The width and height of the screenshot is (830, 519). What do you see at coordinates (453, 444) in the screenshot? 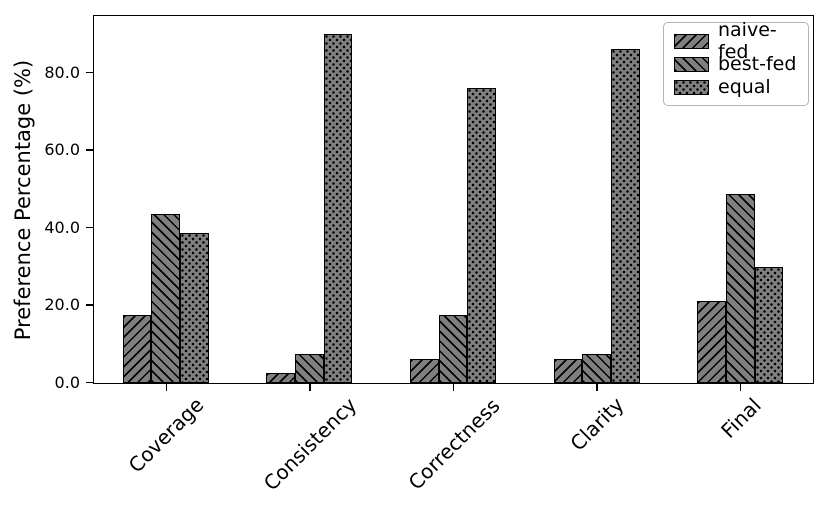
I see `x-tick-label-correctness: Correctness` at bounding box center [453, 444].